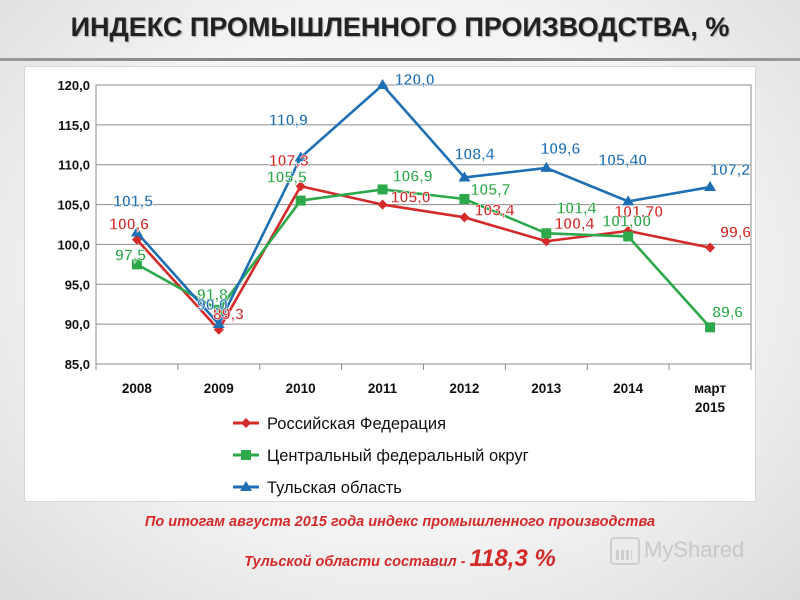 This screenshot has width=800, height=600. What do you see at coordinates (301, 388) in the screenshot?
I see `x-tick-label: 2010` at bounding box center [301, 388].